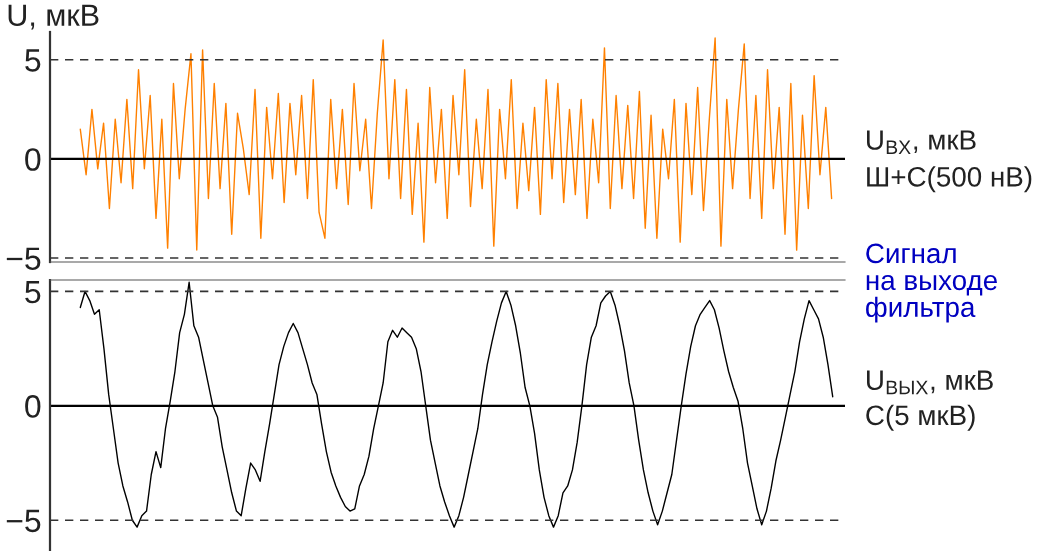 The width and height of the screenshot is (1063, 554). What do you see at coordinates (930, 382) in the screenshot?
I see `text: U$_{ВЫХ}$, мкВ` at bounding box center [930, 382].